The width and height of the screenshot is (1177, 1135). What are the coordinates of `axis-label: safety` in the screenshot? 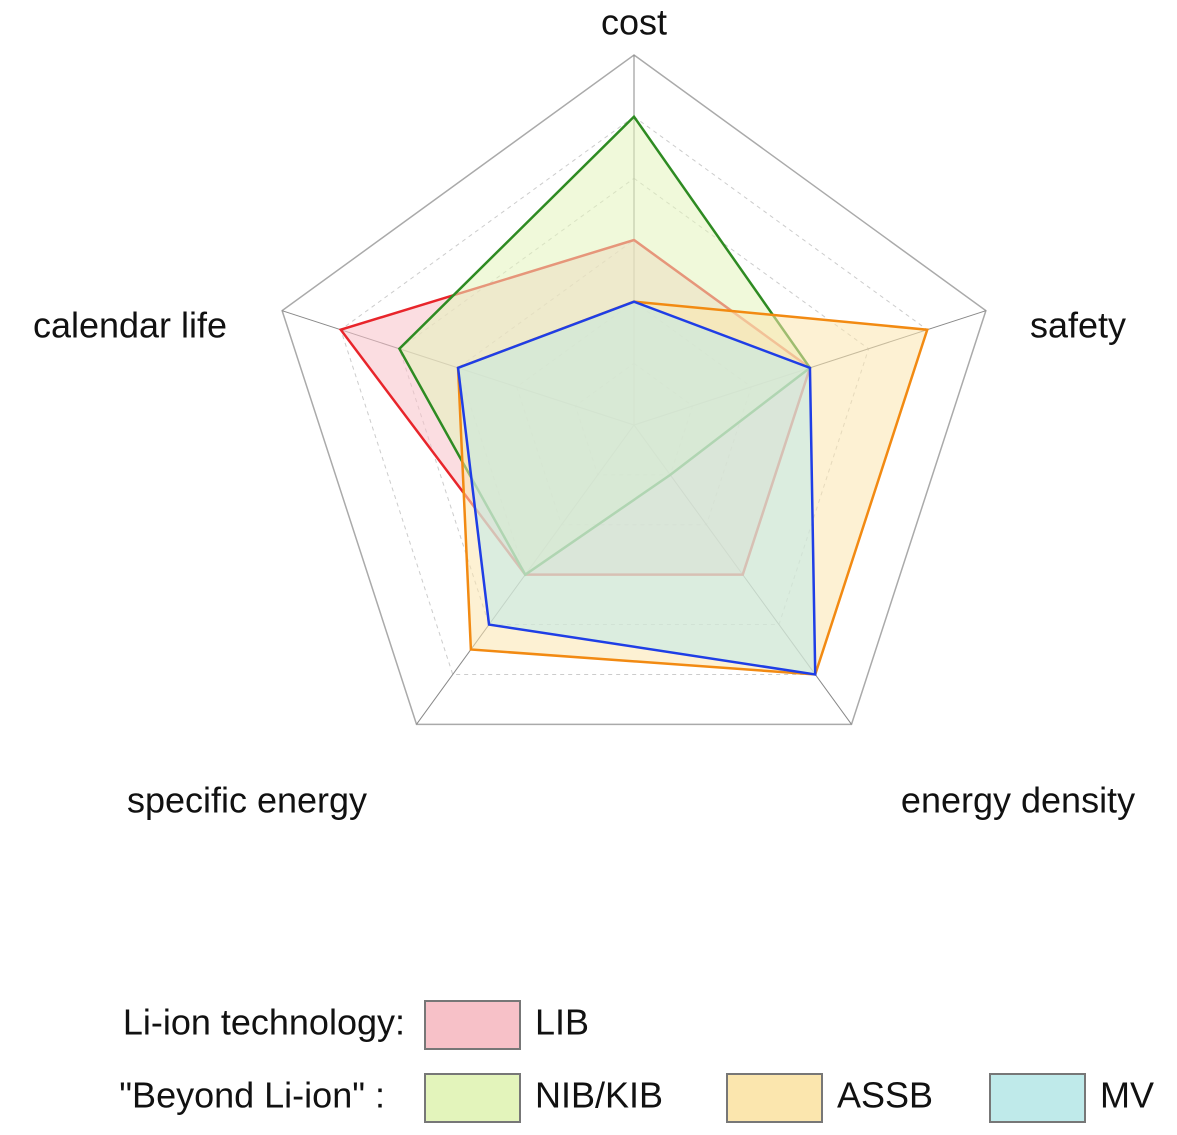 It's located at (1078, 325).